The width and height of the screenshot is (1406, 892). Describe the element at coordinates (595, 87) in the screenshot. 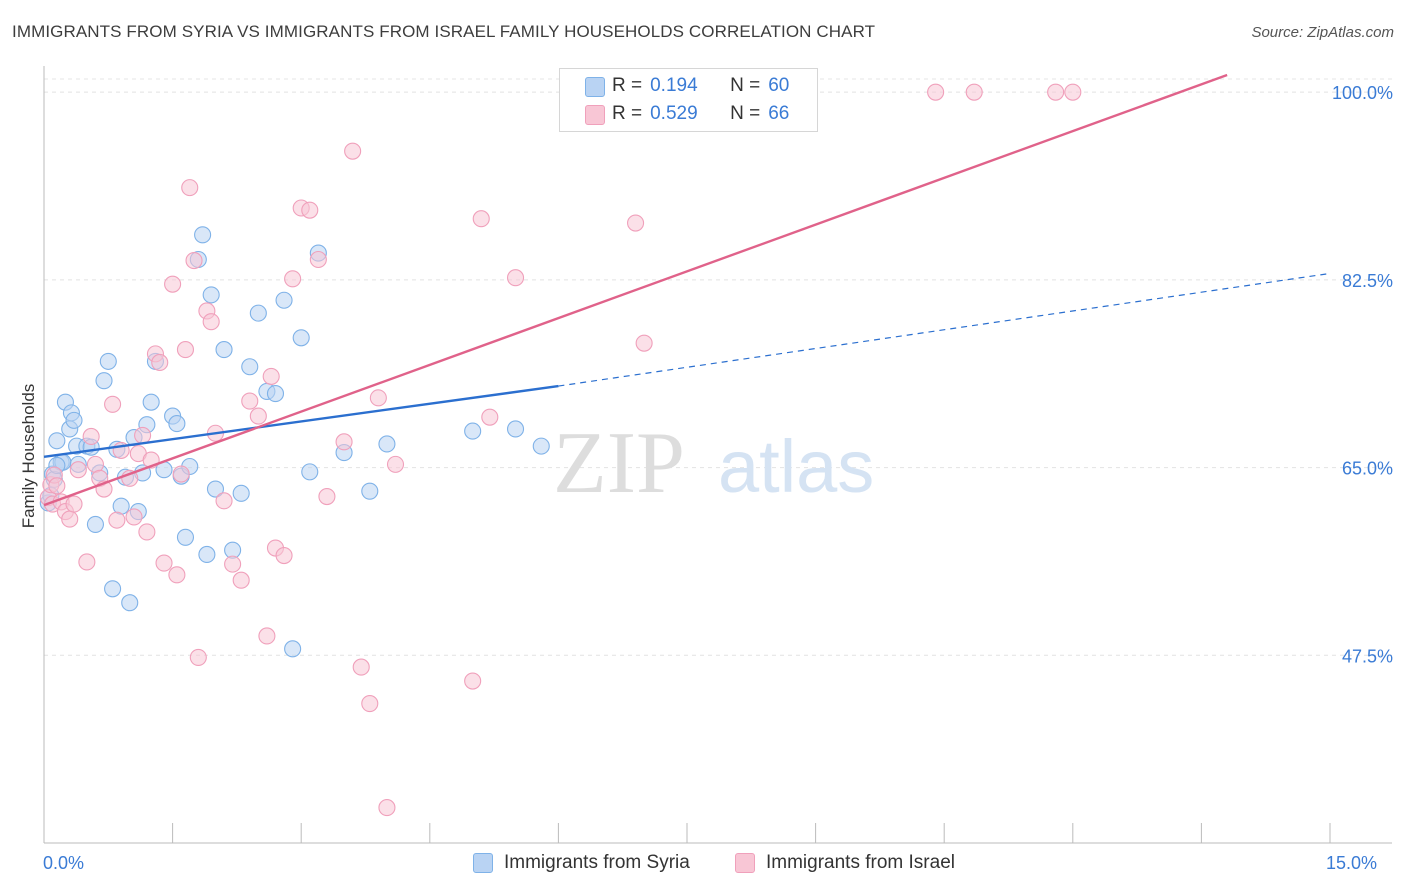

I see `legend-swatch-syria` at that location.